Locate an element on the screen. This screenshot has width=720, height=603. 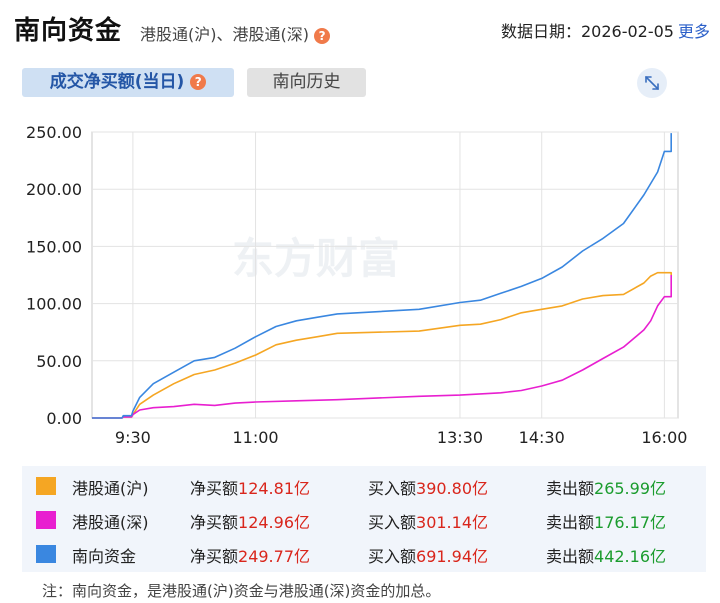
page-title: 南向资金 is located at coordinates (68, 31).